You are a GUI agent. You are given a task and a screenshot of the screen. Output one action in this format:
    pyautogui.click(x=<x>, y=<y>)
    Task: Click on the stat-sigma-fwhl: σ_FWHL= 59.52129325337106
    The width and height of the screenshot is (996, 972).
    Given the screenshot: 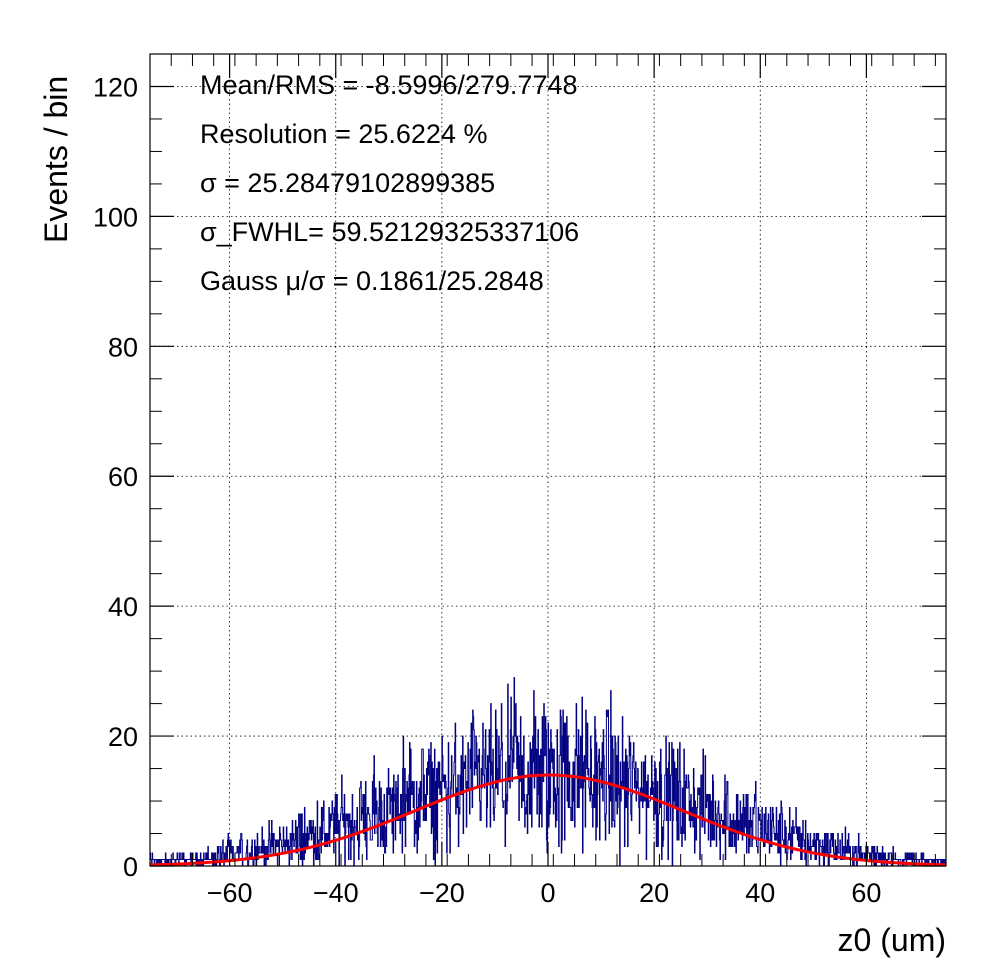 What is the action you would take?
    pyautogui.click(x=390, y=232)
    